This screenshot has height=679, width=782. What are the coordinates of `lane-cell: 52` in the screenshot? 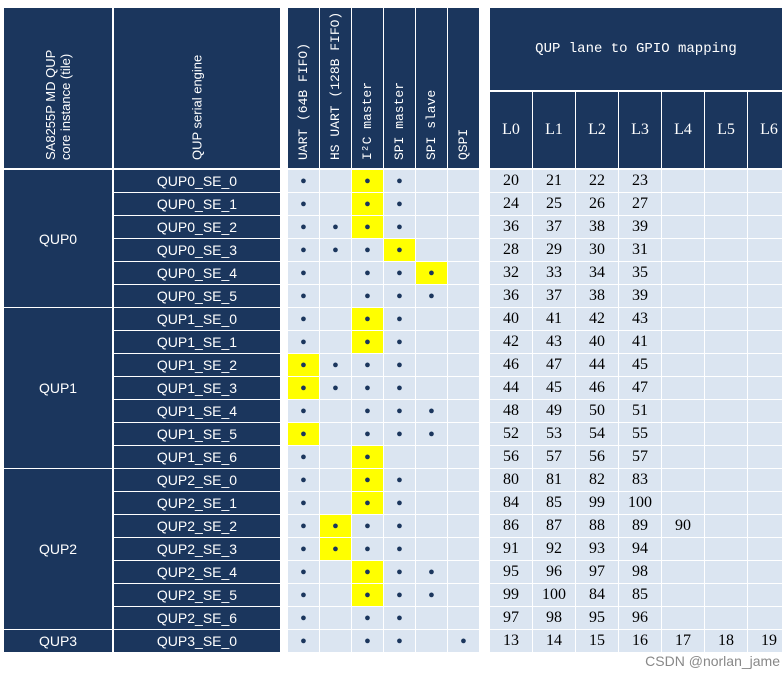 It's located at (511, 434).